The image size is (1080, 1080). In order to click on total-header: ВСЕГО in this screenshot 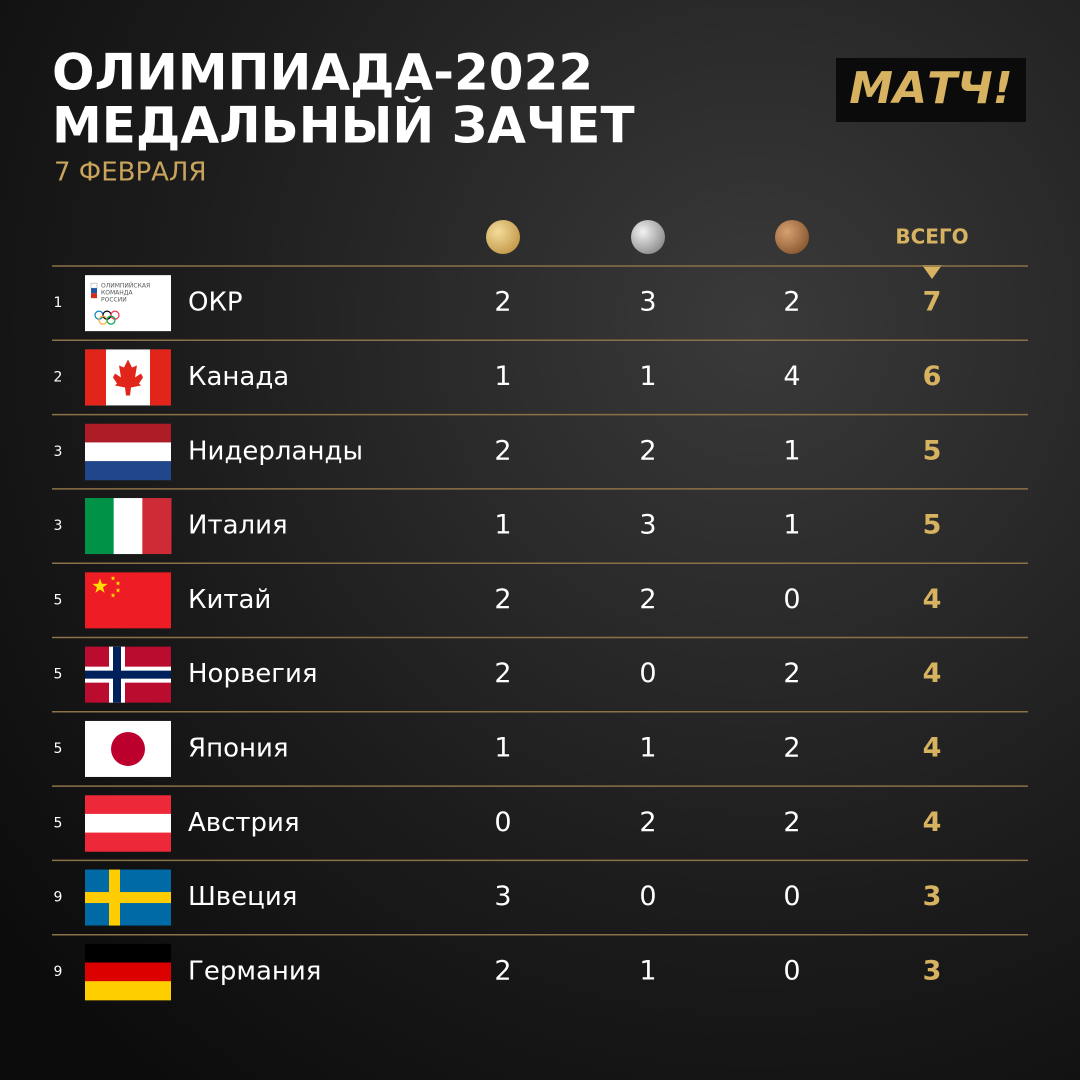, I will do `click(931, 237)`.